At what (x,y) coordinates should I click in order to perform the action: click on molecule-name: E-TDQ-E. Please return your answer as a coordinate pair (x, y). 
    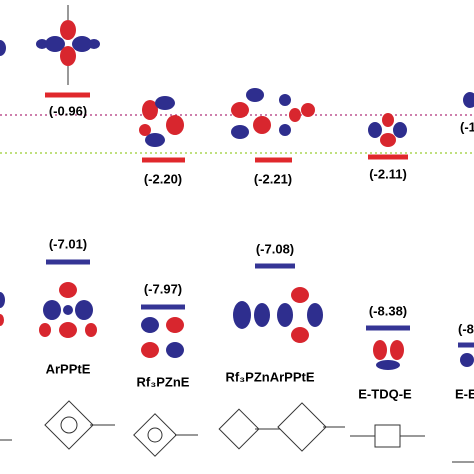
    Looking at the image, I should click on (385, 393).